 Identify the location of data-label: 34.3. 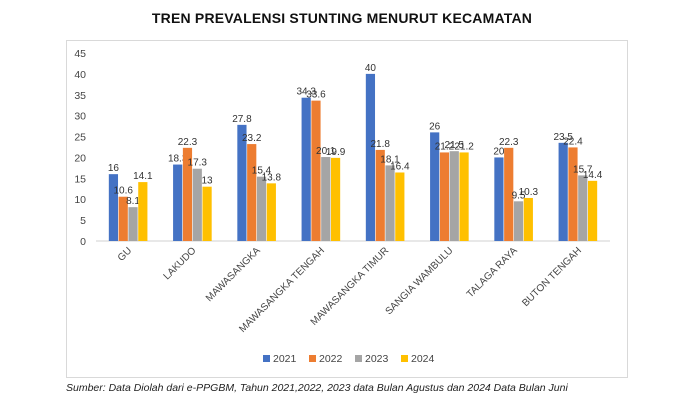
(306, 92).